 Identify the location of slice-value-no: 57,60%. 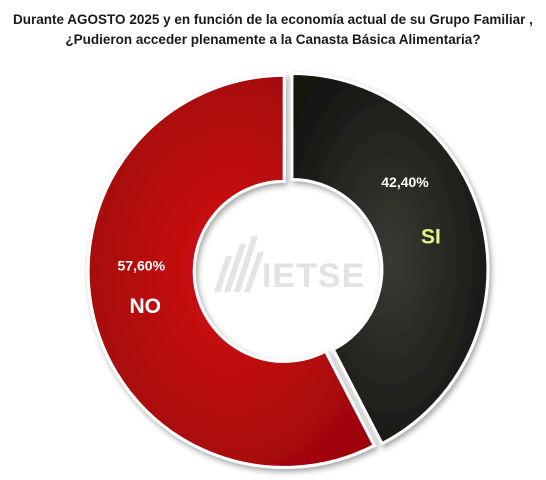
(142, 266).